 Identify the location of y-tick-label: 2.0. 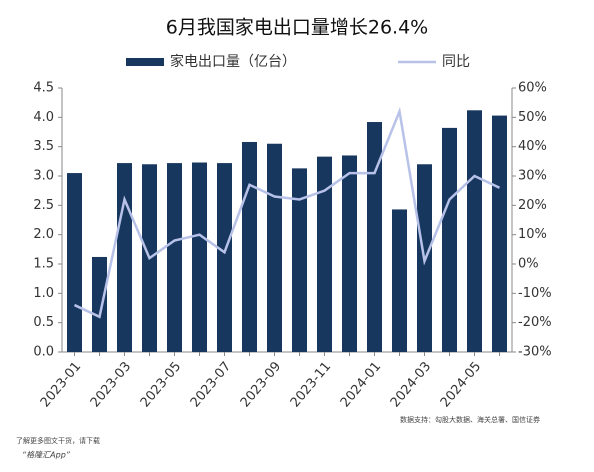
(43, 234).